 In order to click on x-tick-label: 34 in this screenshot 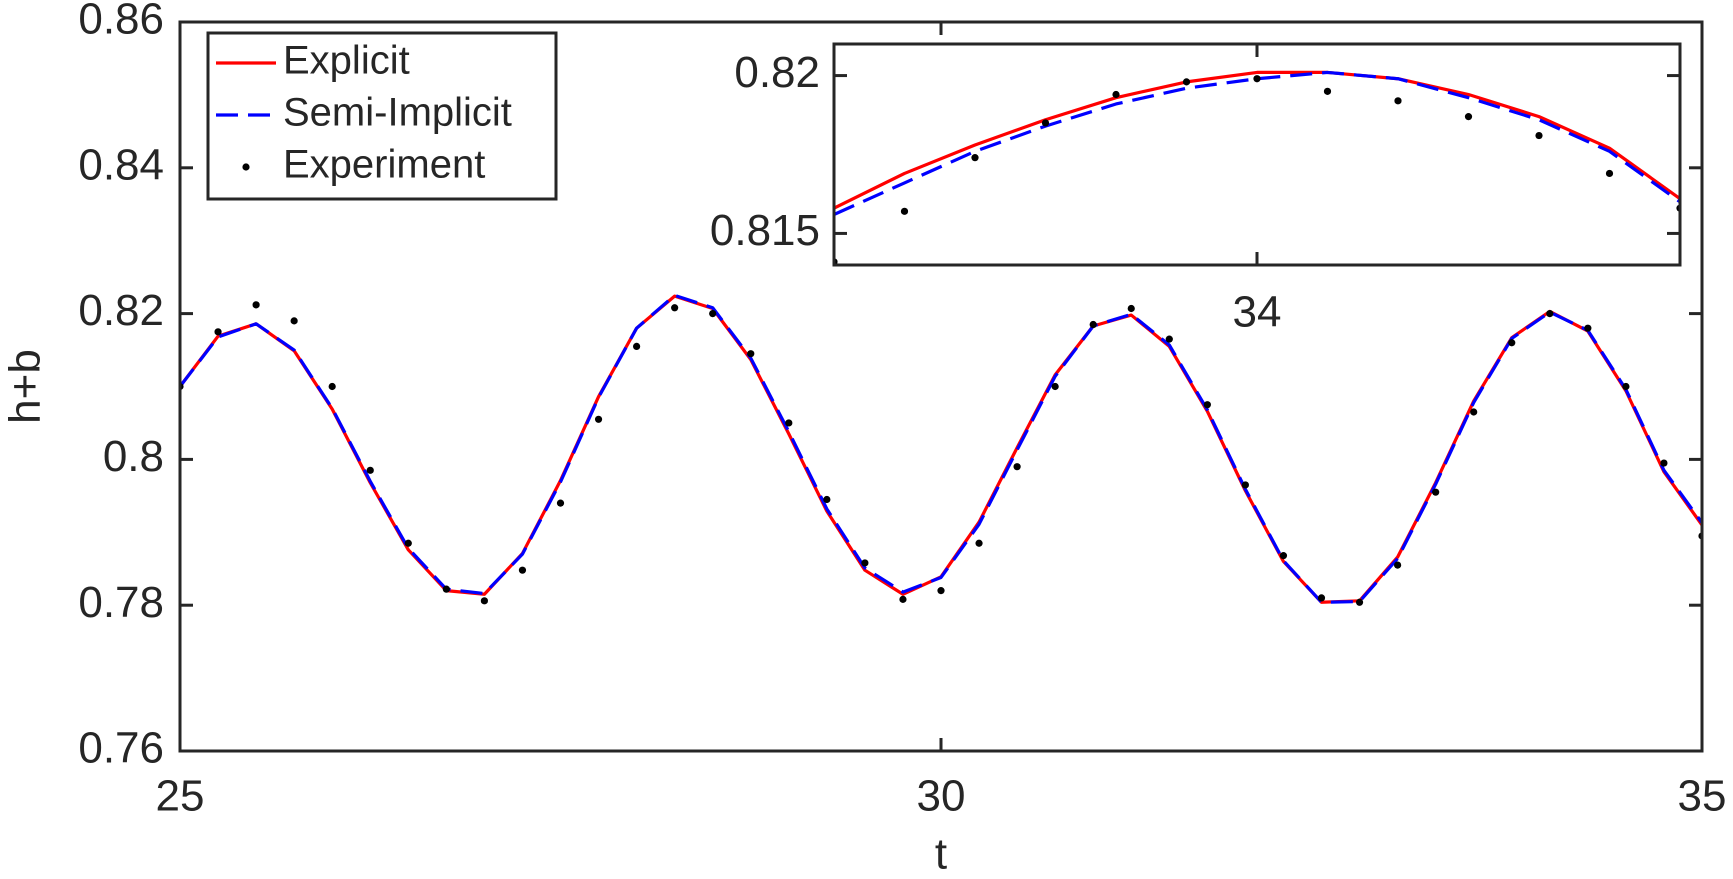, I will do `click(1257, 312)`.